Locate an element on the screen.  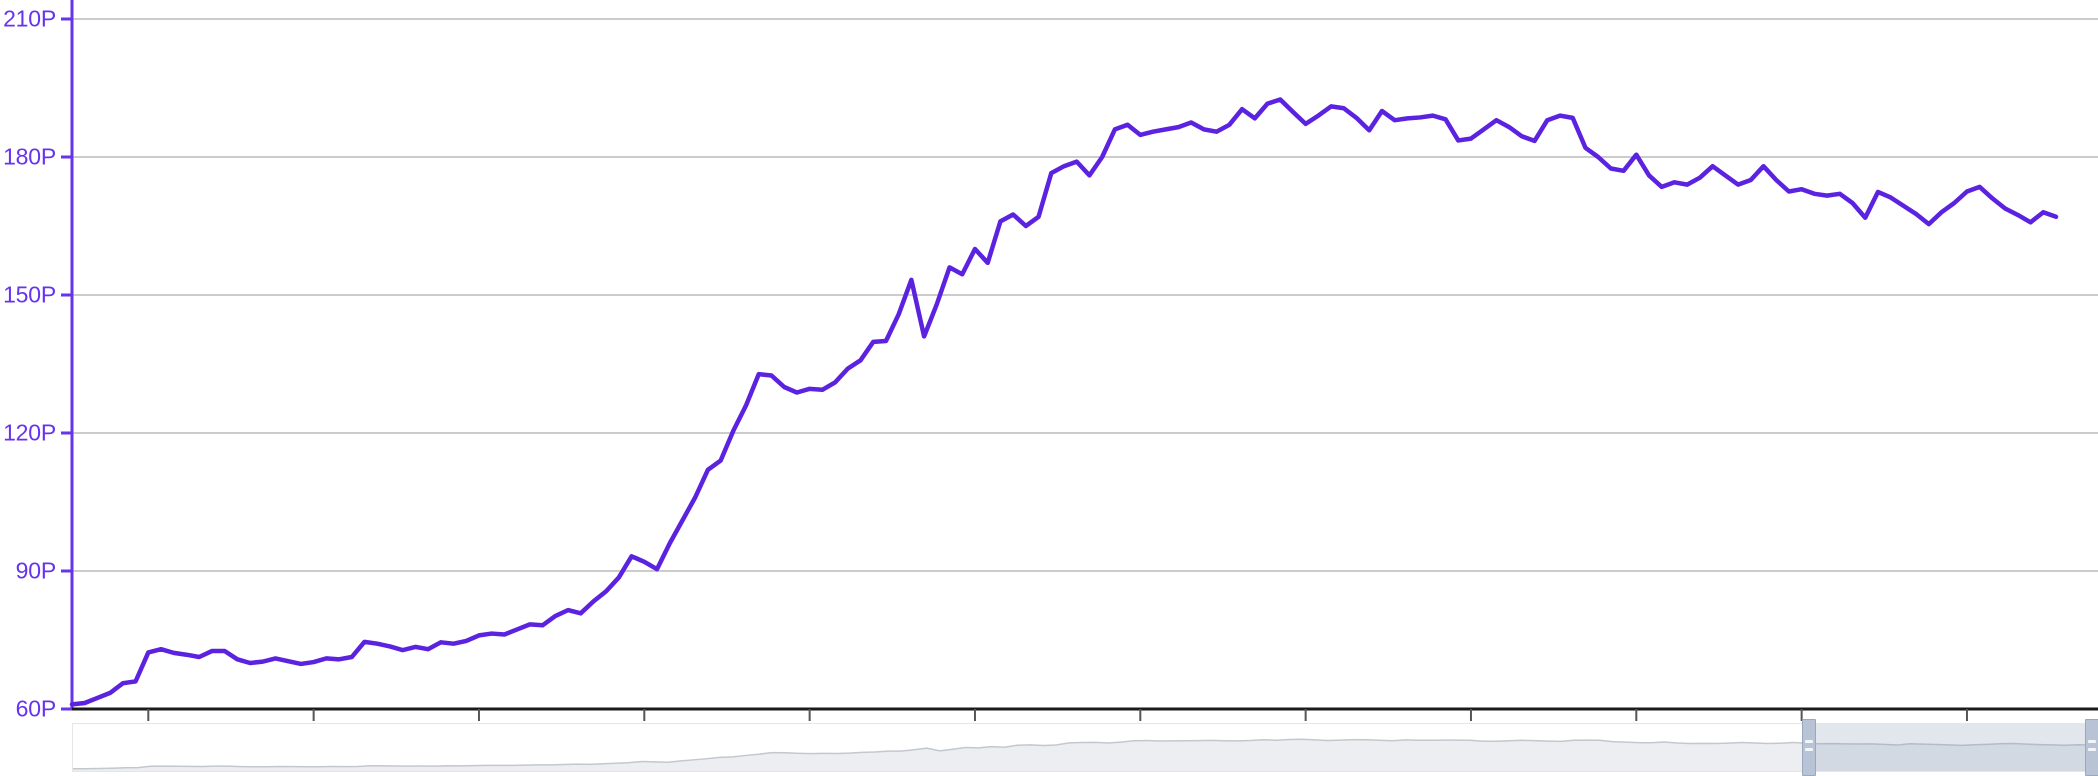
y-axis-tick-label: 150P is located at coordinates (29, 294).